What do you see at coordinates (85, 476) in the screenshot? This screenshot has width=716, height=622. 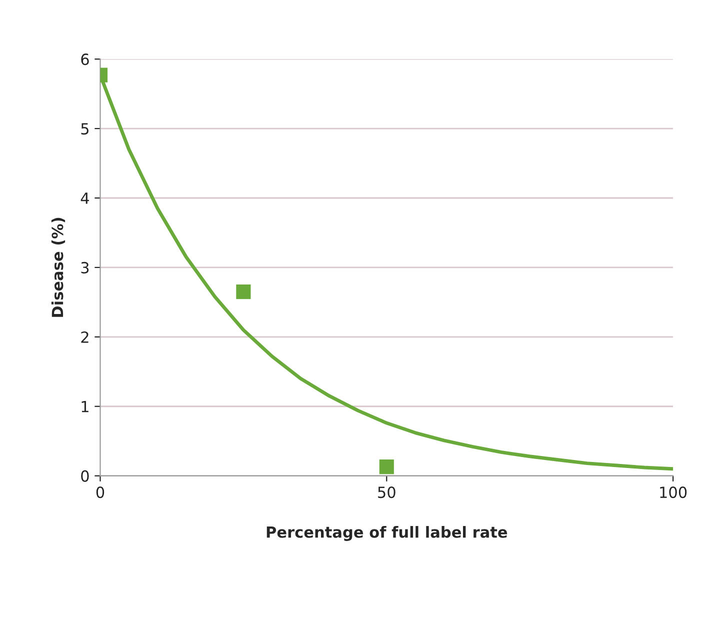 I see `y-tick-label: 0` at bounding box center [85, 476].